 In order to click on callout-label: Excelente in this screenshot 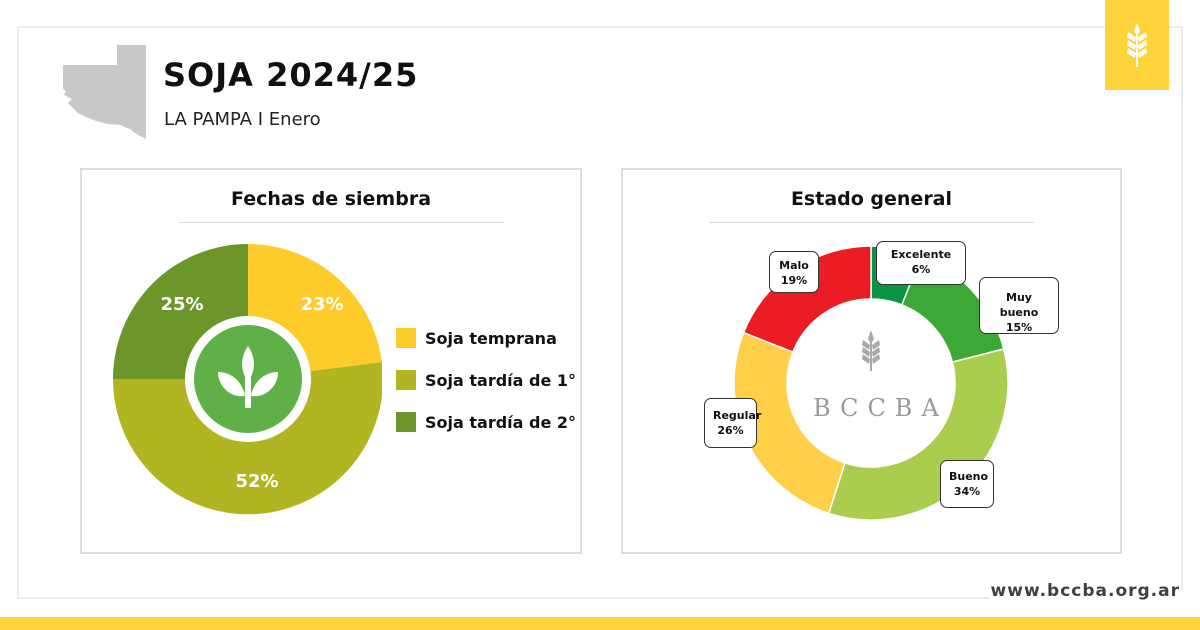, I will do `click(921, 254)`.